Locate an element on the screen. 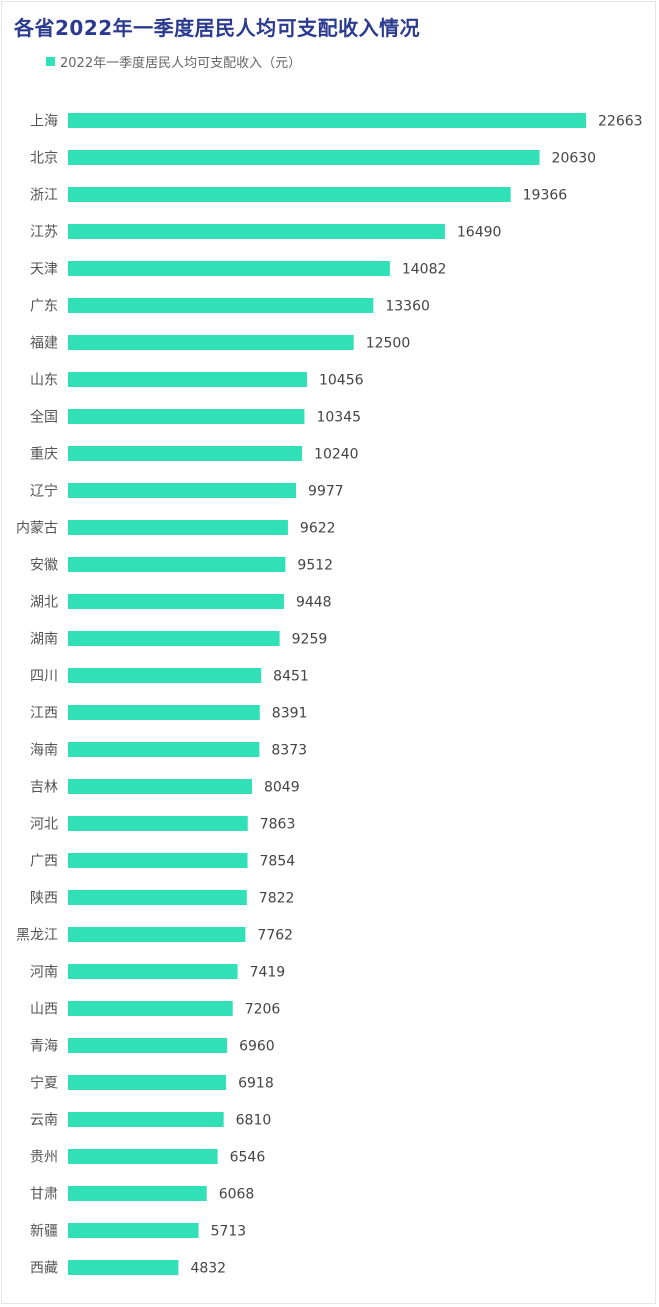 The height and width of the screenshot is (1307, 659). bar-row: 浙江 19366 is located at coordinates (298, 195).